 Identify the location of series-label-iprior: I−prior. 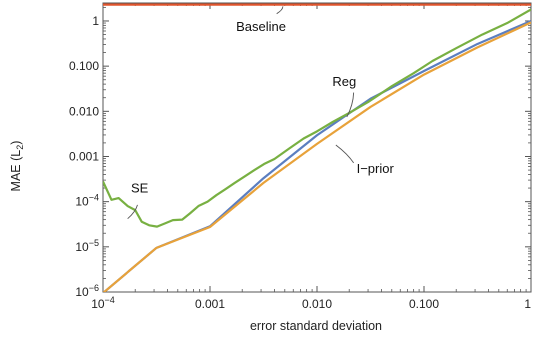
(376, 168).